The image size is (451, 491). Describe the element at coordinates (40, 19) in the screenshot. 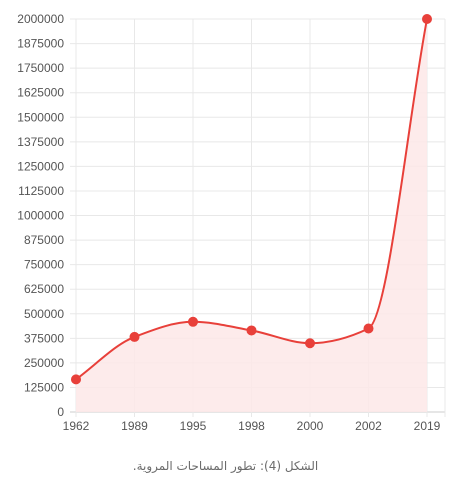

I see `y-tick-label: 2000000` at that location.